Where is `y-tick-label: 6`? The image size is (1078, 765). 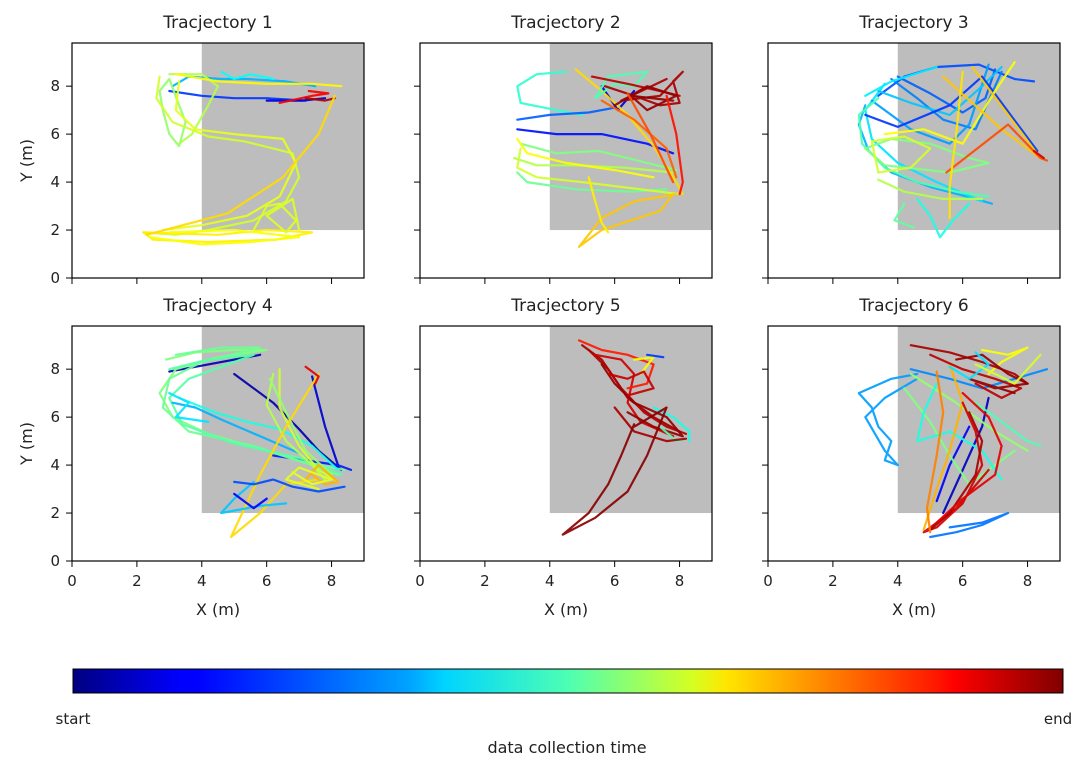
y-tick-label: 6 is located at coordinates (55, 417).